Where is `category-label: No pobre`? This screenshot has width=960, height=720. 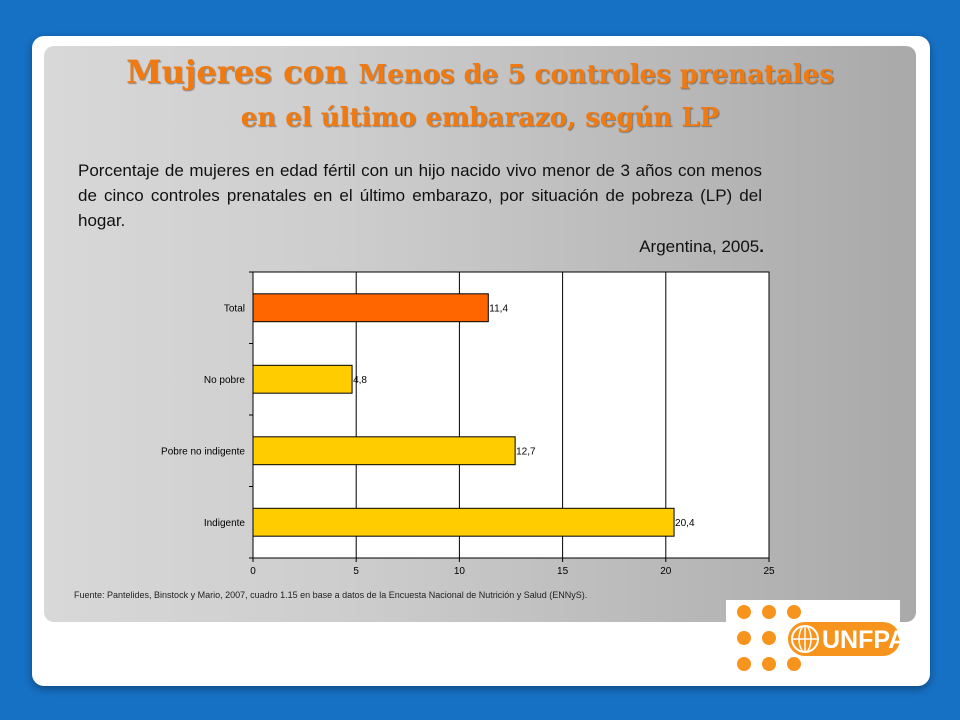
category-label: No pobre is located at coordinates (225, 380).